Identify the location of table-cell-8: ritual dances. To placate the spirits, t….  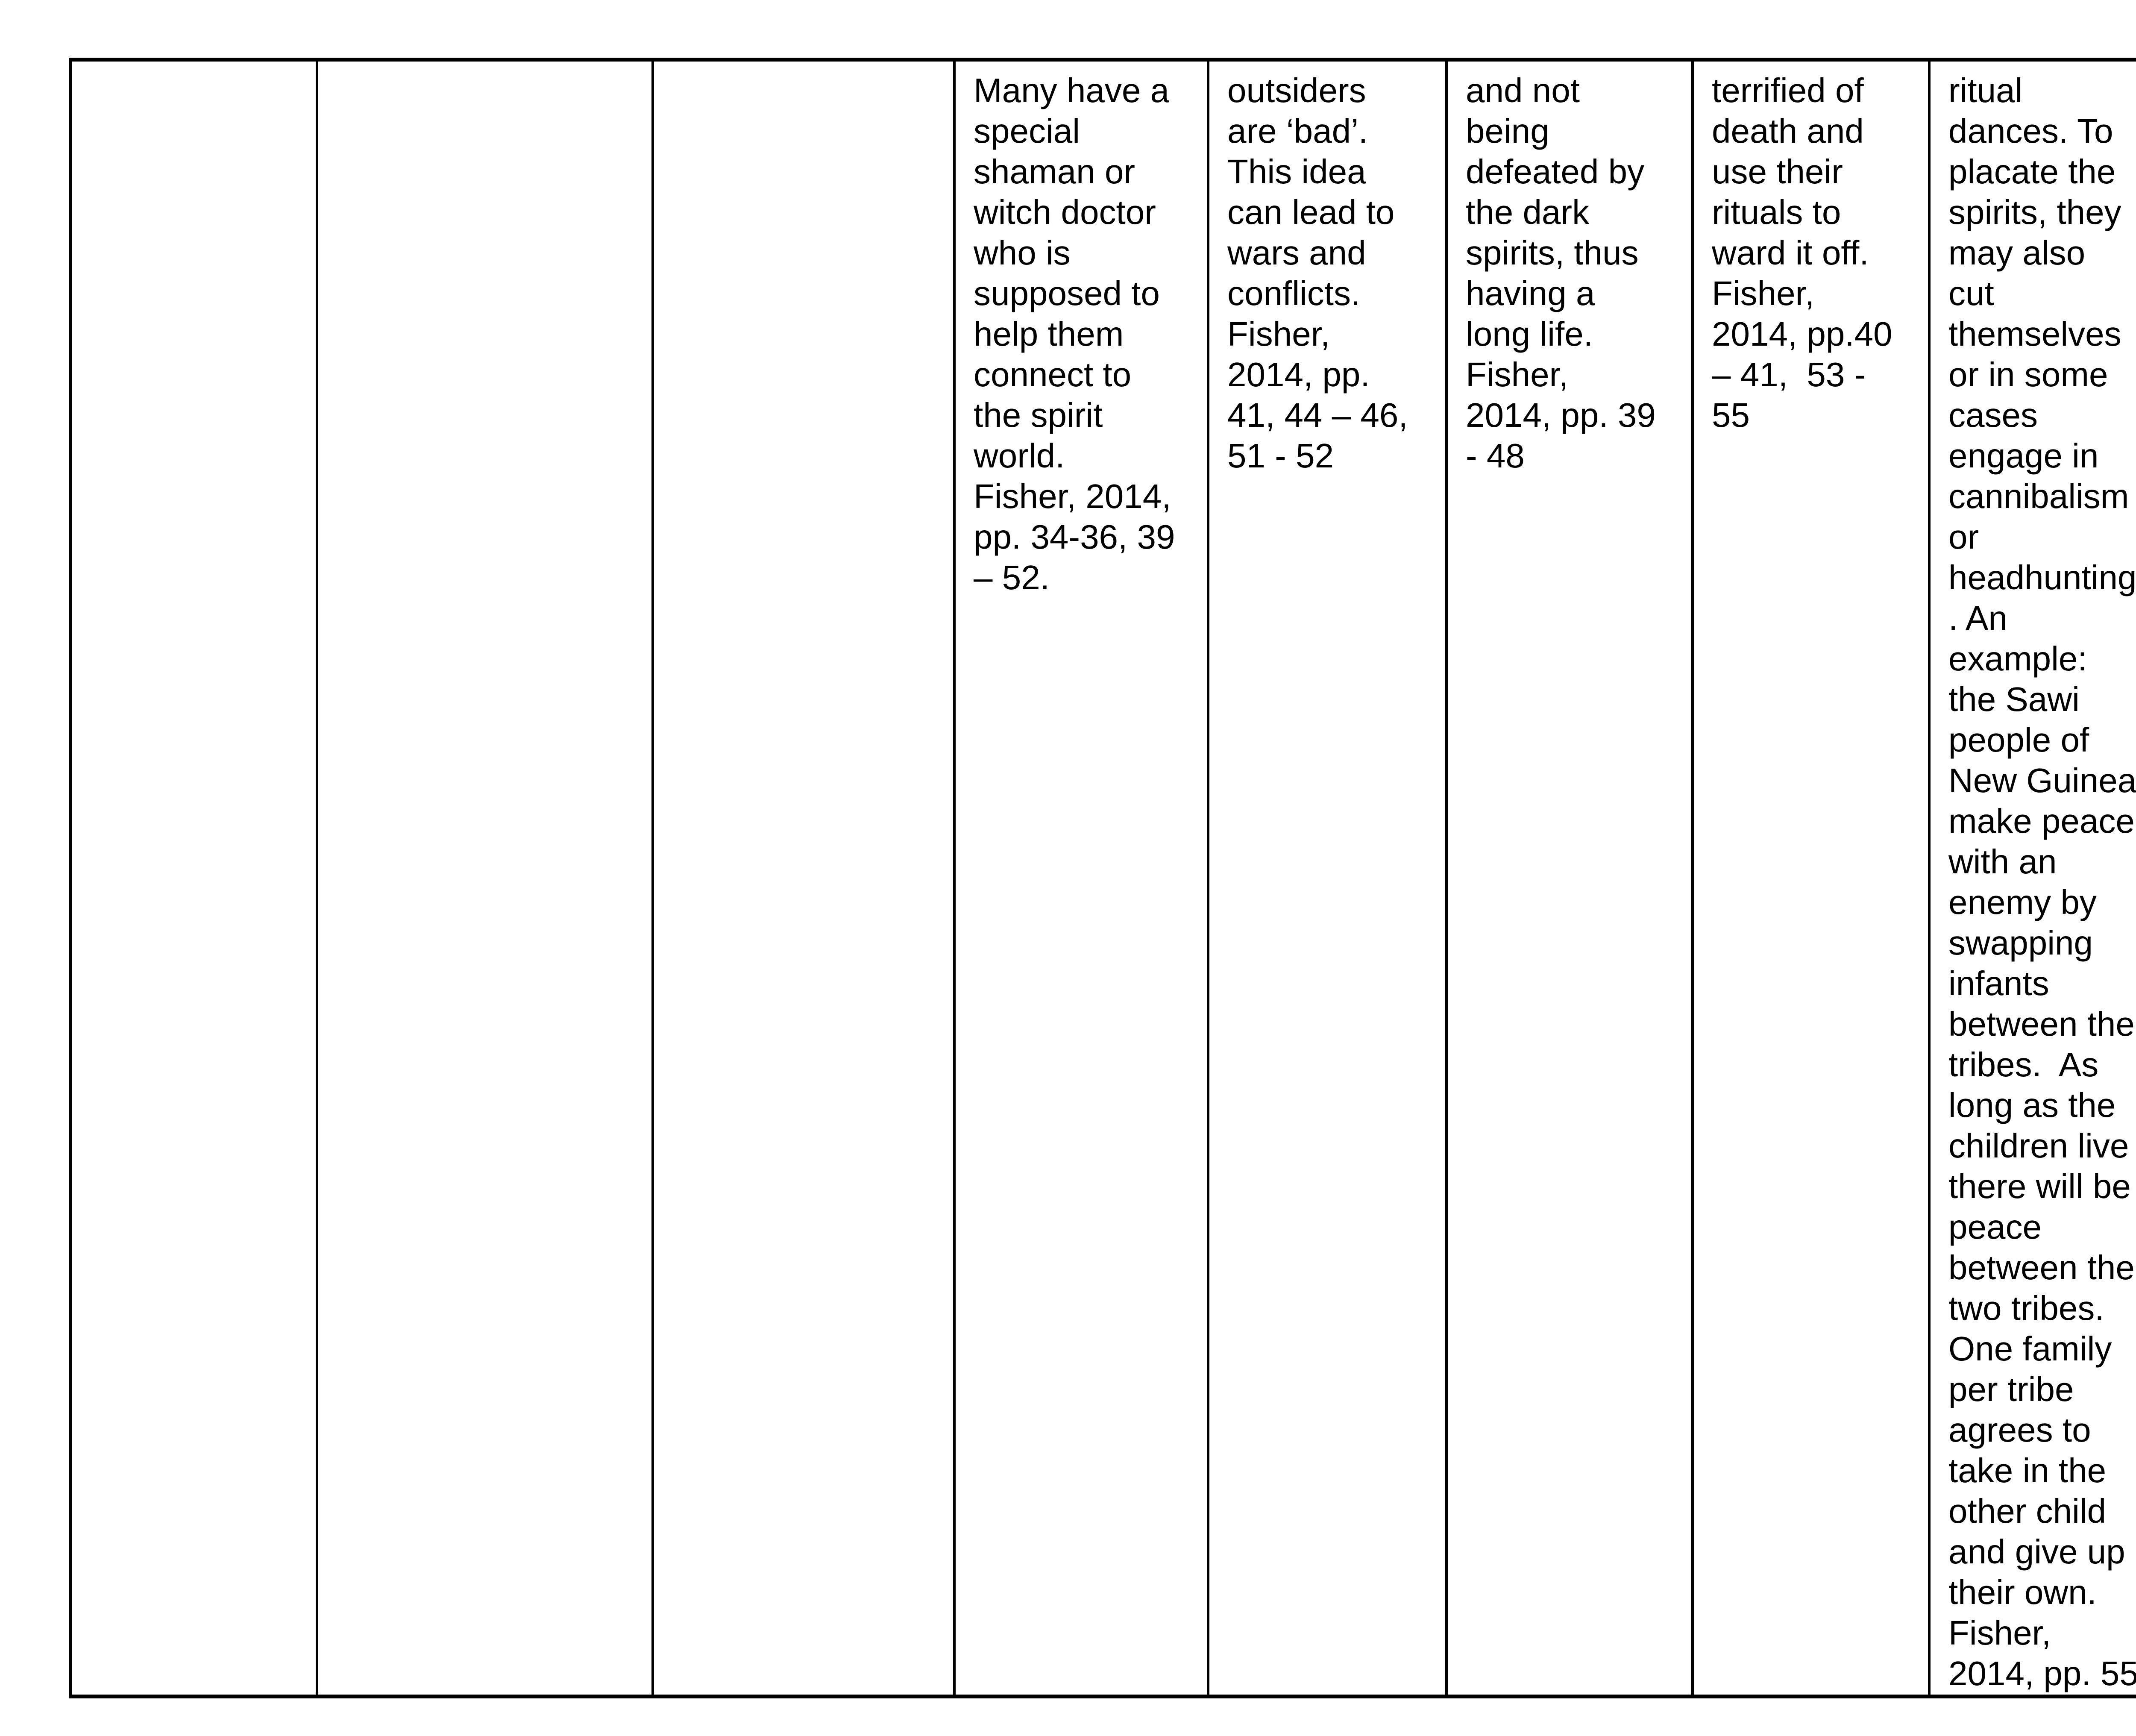
(2032, 878).